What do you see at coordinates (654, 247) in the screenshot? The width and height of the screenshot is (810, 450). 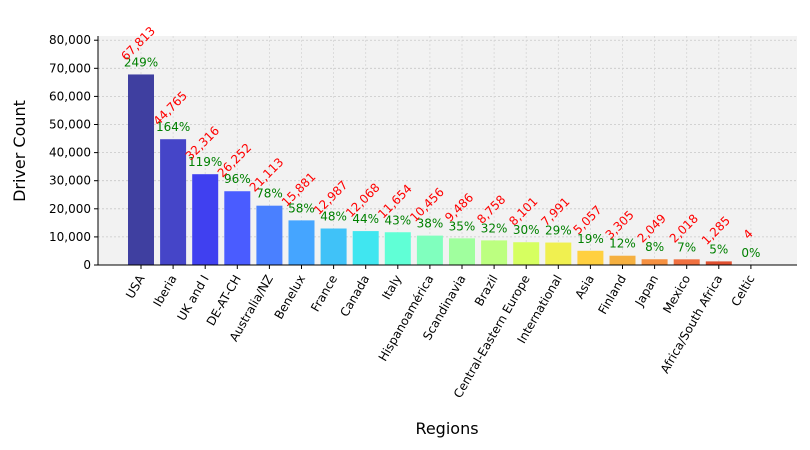 I see `percent-label: 8%` at bounding box center [654, 247].